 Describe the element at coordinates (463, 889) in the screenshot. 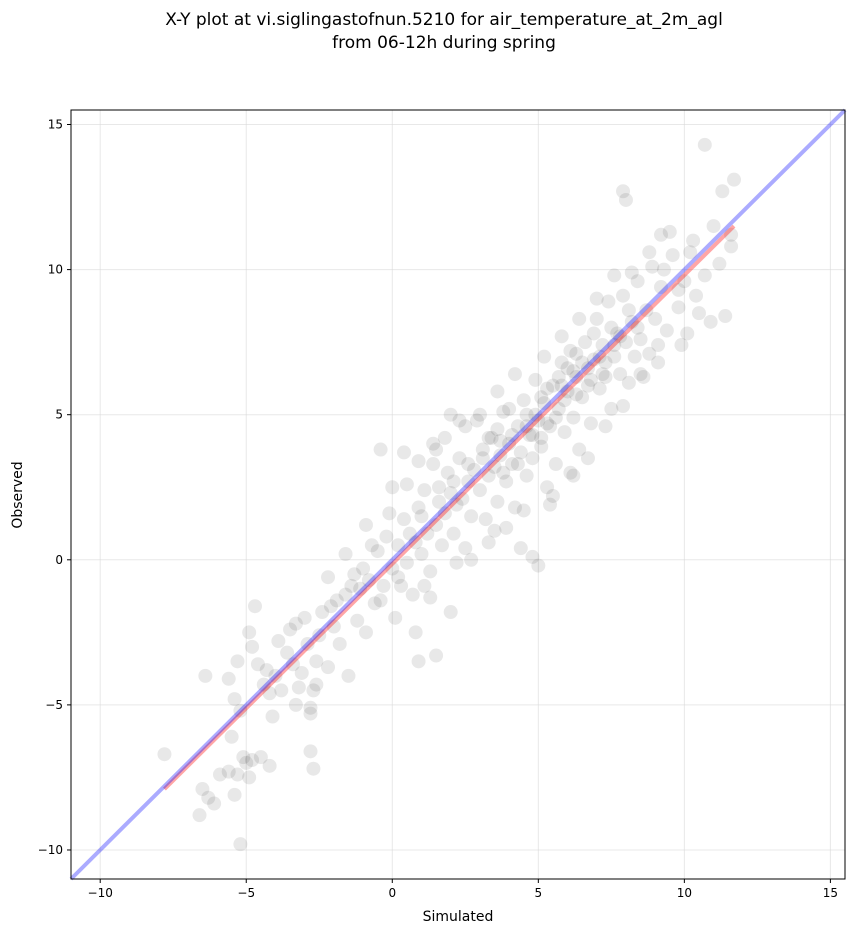

I see `x-ticks: −10 −5 0 5 10 15` at that location.